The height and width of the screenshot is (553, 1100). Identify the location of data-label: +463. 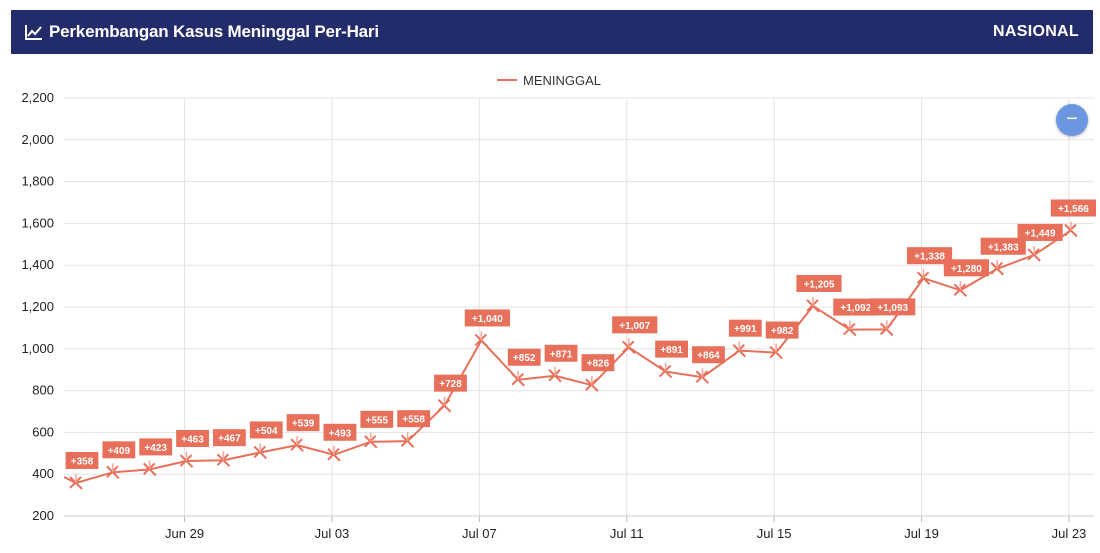
(192, 440).